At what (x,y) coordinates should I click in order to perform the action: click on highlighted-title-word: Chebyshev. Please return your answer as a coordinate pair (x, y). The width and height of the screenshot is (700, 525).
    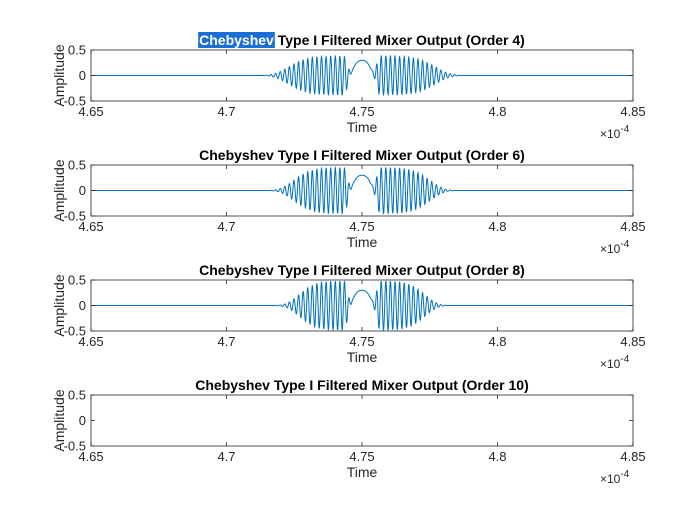
    Looking at the image, I should click on (236, 40).